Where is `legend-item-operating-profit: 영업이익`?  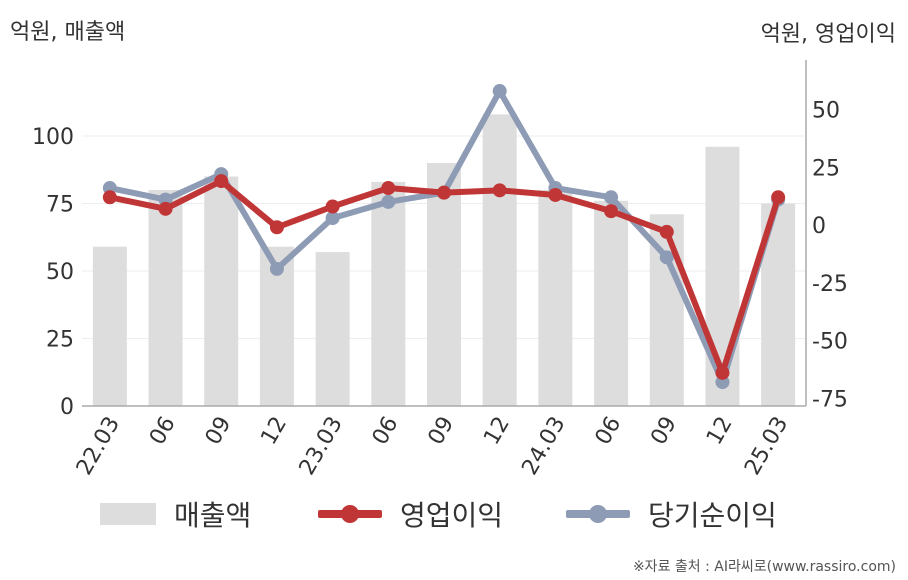 legend-item-operating-profit: 영업이익 is located at coordinates (410, 514).